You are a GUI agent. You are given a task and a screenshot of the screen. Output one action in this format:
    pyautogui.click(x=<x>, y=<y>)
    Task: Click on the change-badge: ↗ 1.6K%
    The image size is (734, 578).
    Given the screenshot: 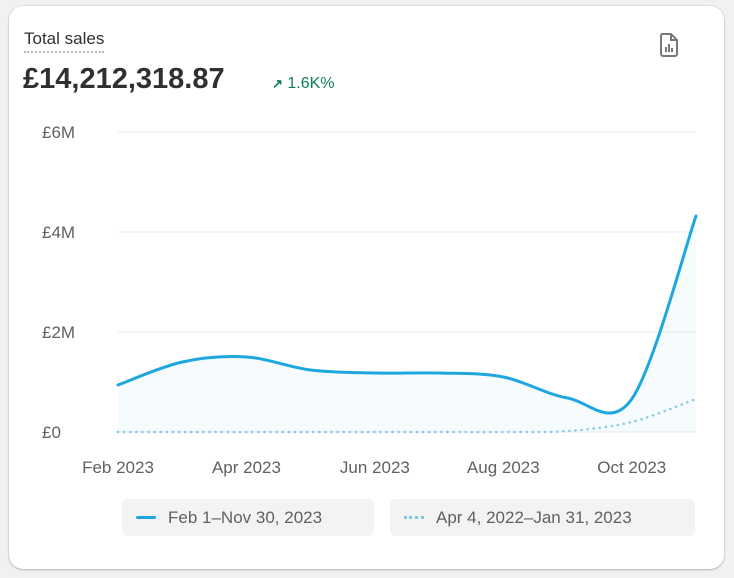 What is the action you would take?
    pyautogui.click(x=303, y=84)
    